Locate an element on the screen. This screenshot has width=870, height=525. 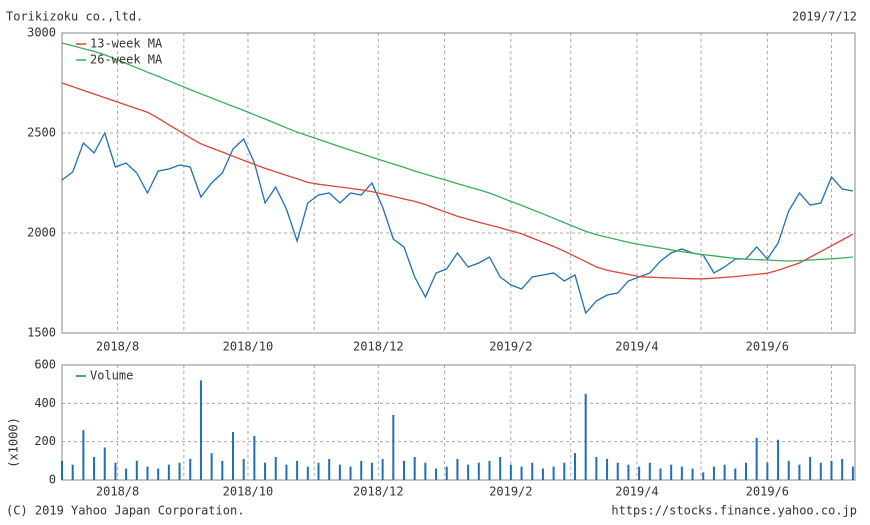
company-name: Torikizoku co.,ltd. is located at coordinates (74, 17).